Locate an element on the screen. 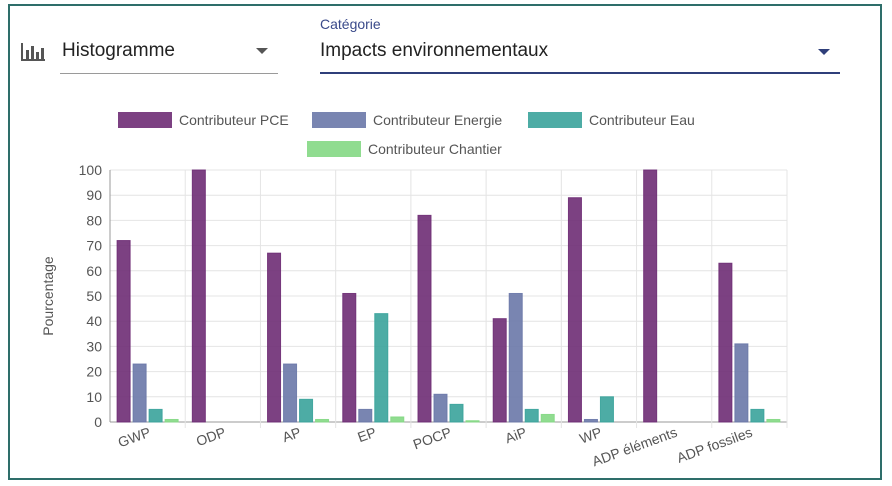 This screenshot has width=892, height=486. chart-type-select: Histogramme is located at coordinates (148, 53).